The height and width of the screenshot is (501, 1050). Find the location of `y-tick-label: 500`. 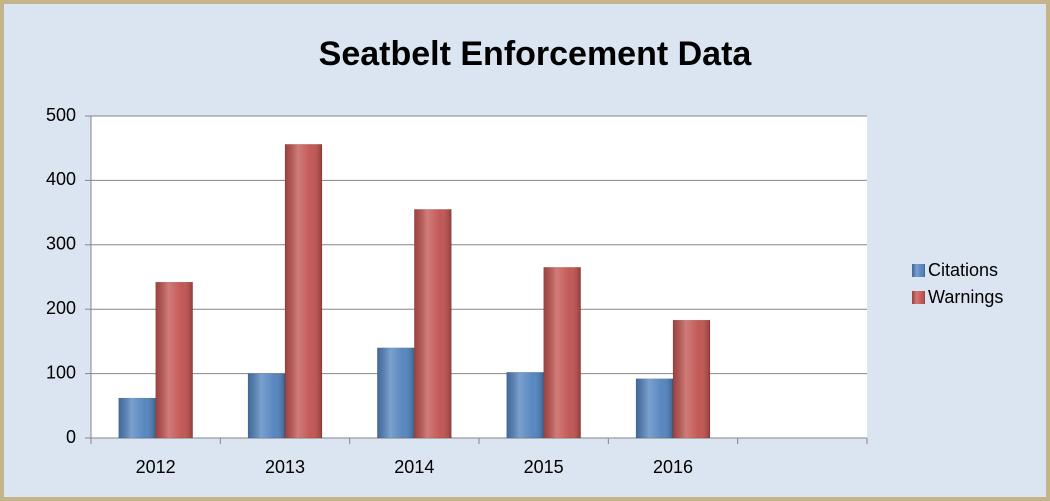

y-tick-label: 500 is located at coordinates (61, 115).